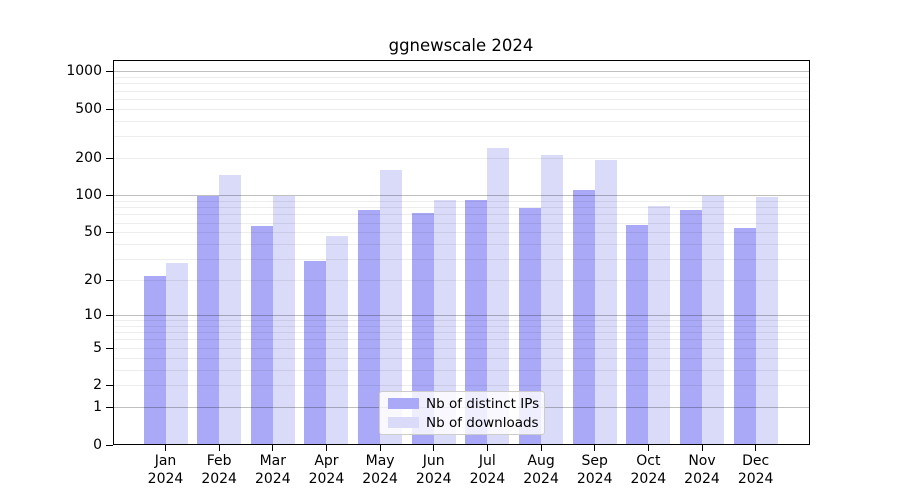  Describe the element at coordinates (208, 320) in the screenshot. I see `bar-ips-feb` at that location.